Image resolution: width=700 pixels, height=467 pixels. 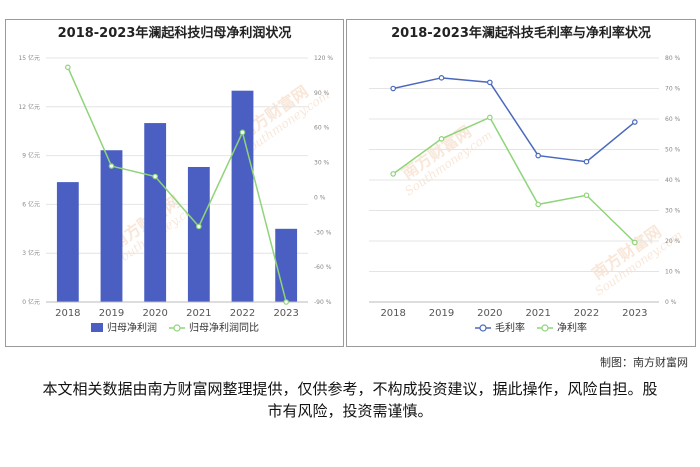 What do you see at coordinates (673, 180) in the screenshot?
I see `y-tick-label: 40 %` at bounding box center [673, 180].